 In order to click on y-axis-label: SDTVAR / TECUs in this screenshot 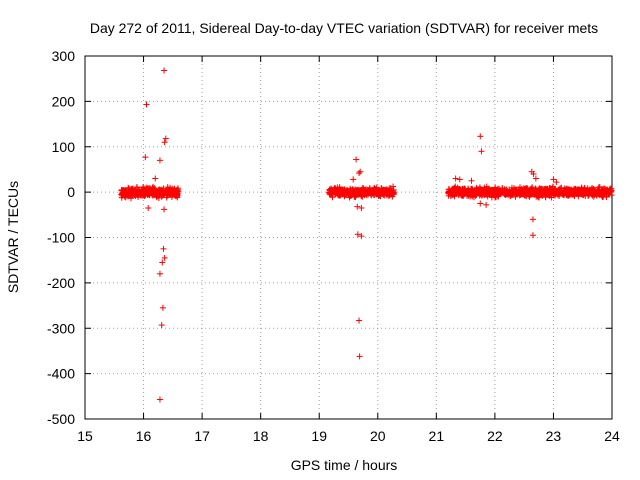, I will do `click(13, 237)`.